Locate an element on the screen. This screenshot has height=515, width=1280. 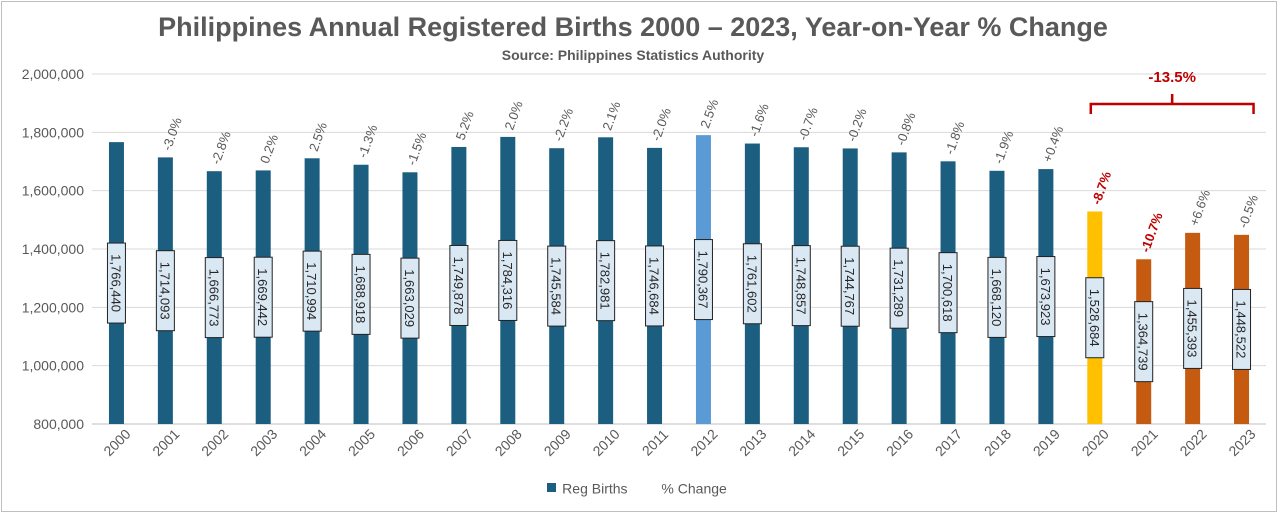
x-tick-label: 2016 is located at coordinates (899, 442).